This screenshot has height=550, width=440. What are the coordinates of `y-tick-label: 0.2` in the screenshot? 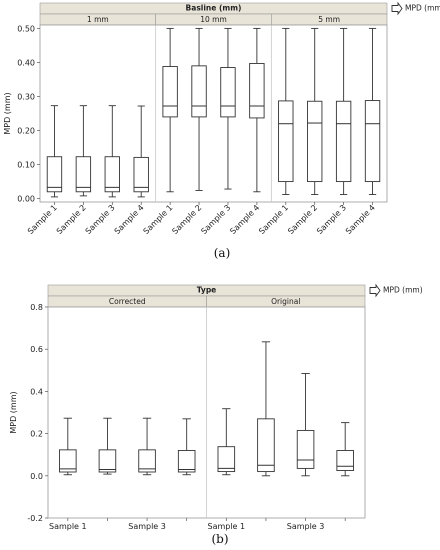 It's located at (36, 434).